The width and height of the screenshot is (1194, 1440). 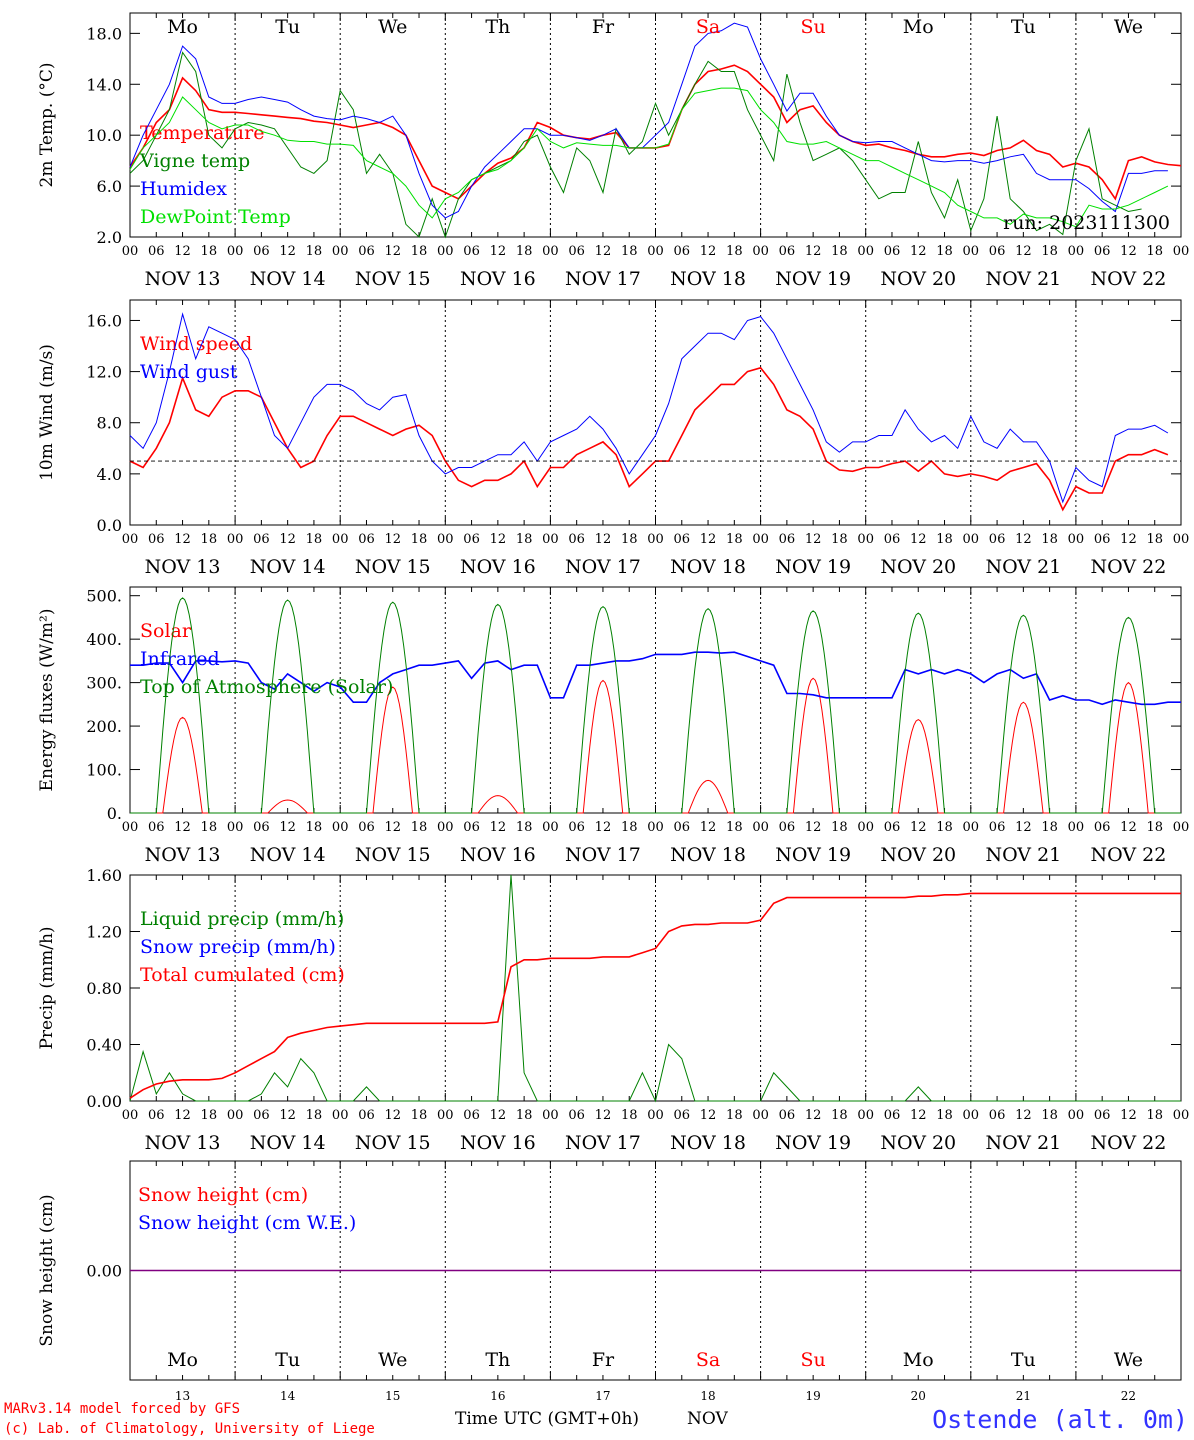 What do you see at coordinates (1129, 567) in the screenshot?
I see `x-date-label: NOV 22` at bounding box center [1129, 567].